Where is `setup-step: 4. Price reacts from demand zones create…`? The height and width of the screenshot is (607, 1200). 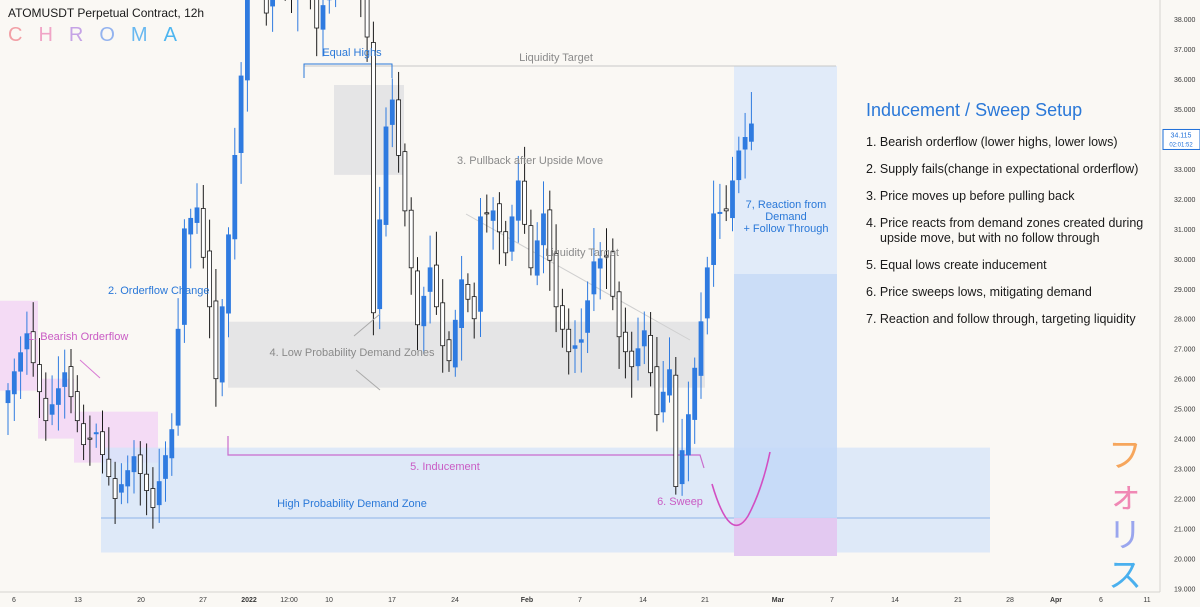
setup-step: 4. Price reacts from demand zones create… is located at coordinates (1016, 231).